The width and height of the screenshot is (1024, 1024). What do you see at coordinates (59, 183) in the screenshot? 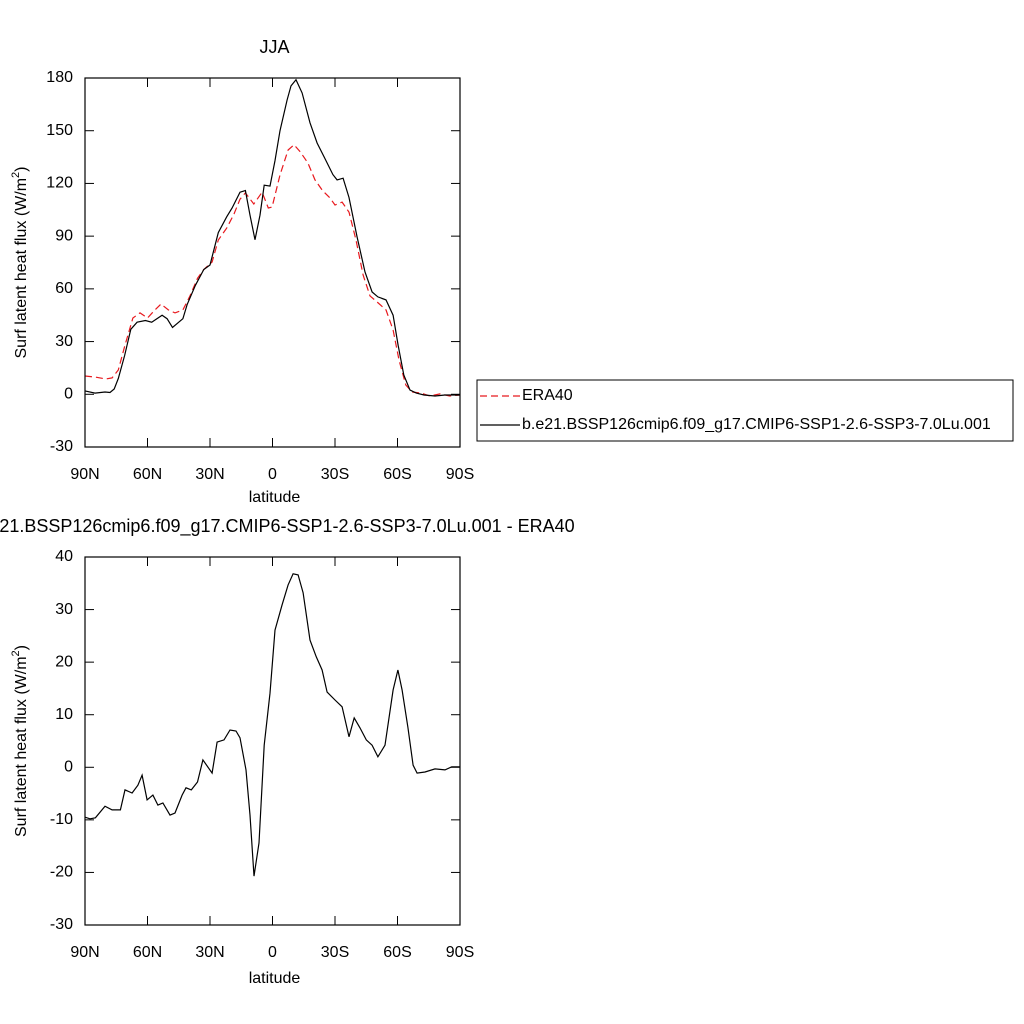
I see `y-tick-label: 120` at bounding box center [59, 183].